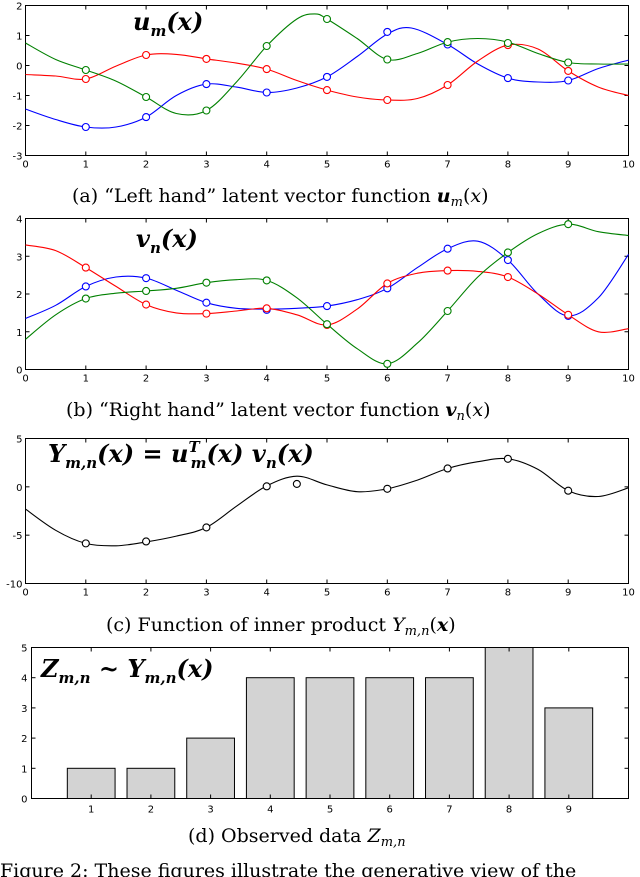  Describe the element at coordinates (267, 165) in the screenshot. I see `x-tick-label-a: 4` at that location.